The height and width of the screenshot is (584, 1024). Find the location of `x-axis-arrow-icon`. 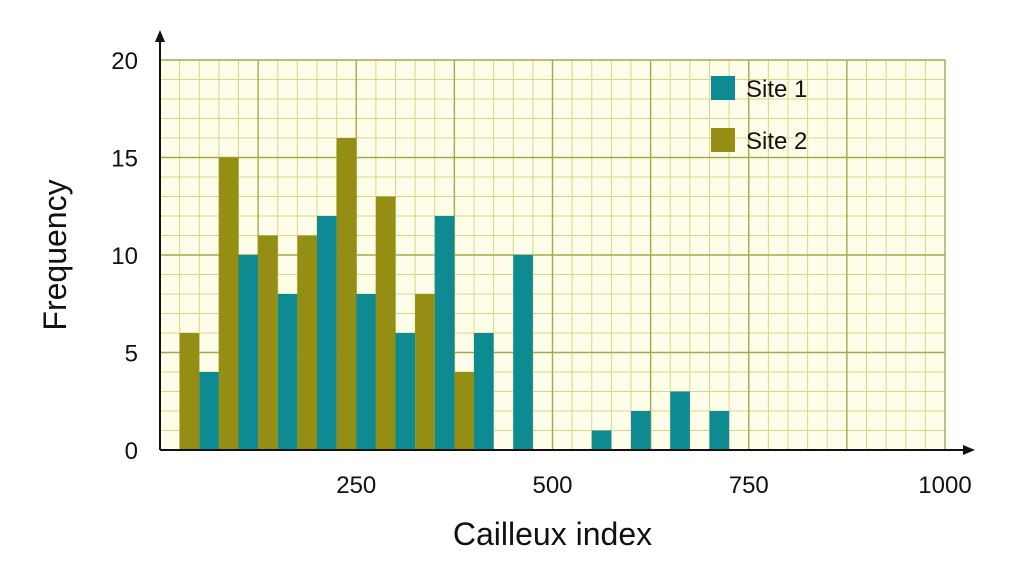

x-axis-arrow-icon is located at coordinates (969, 450).